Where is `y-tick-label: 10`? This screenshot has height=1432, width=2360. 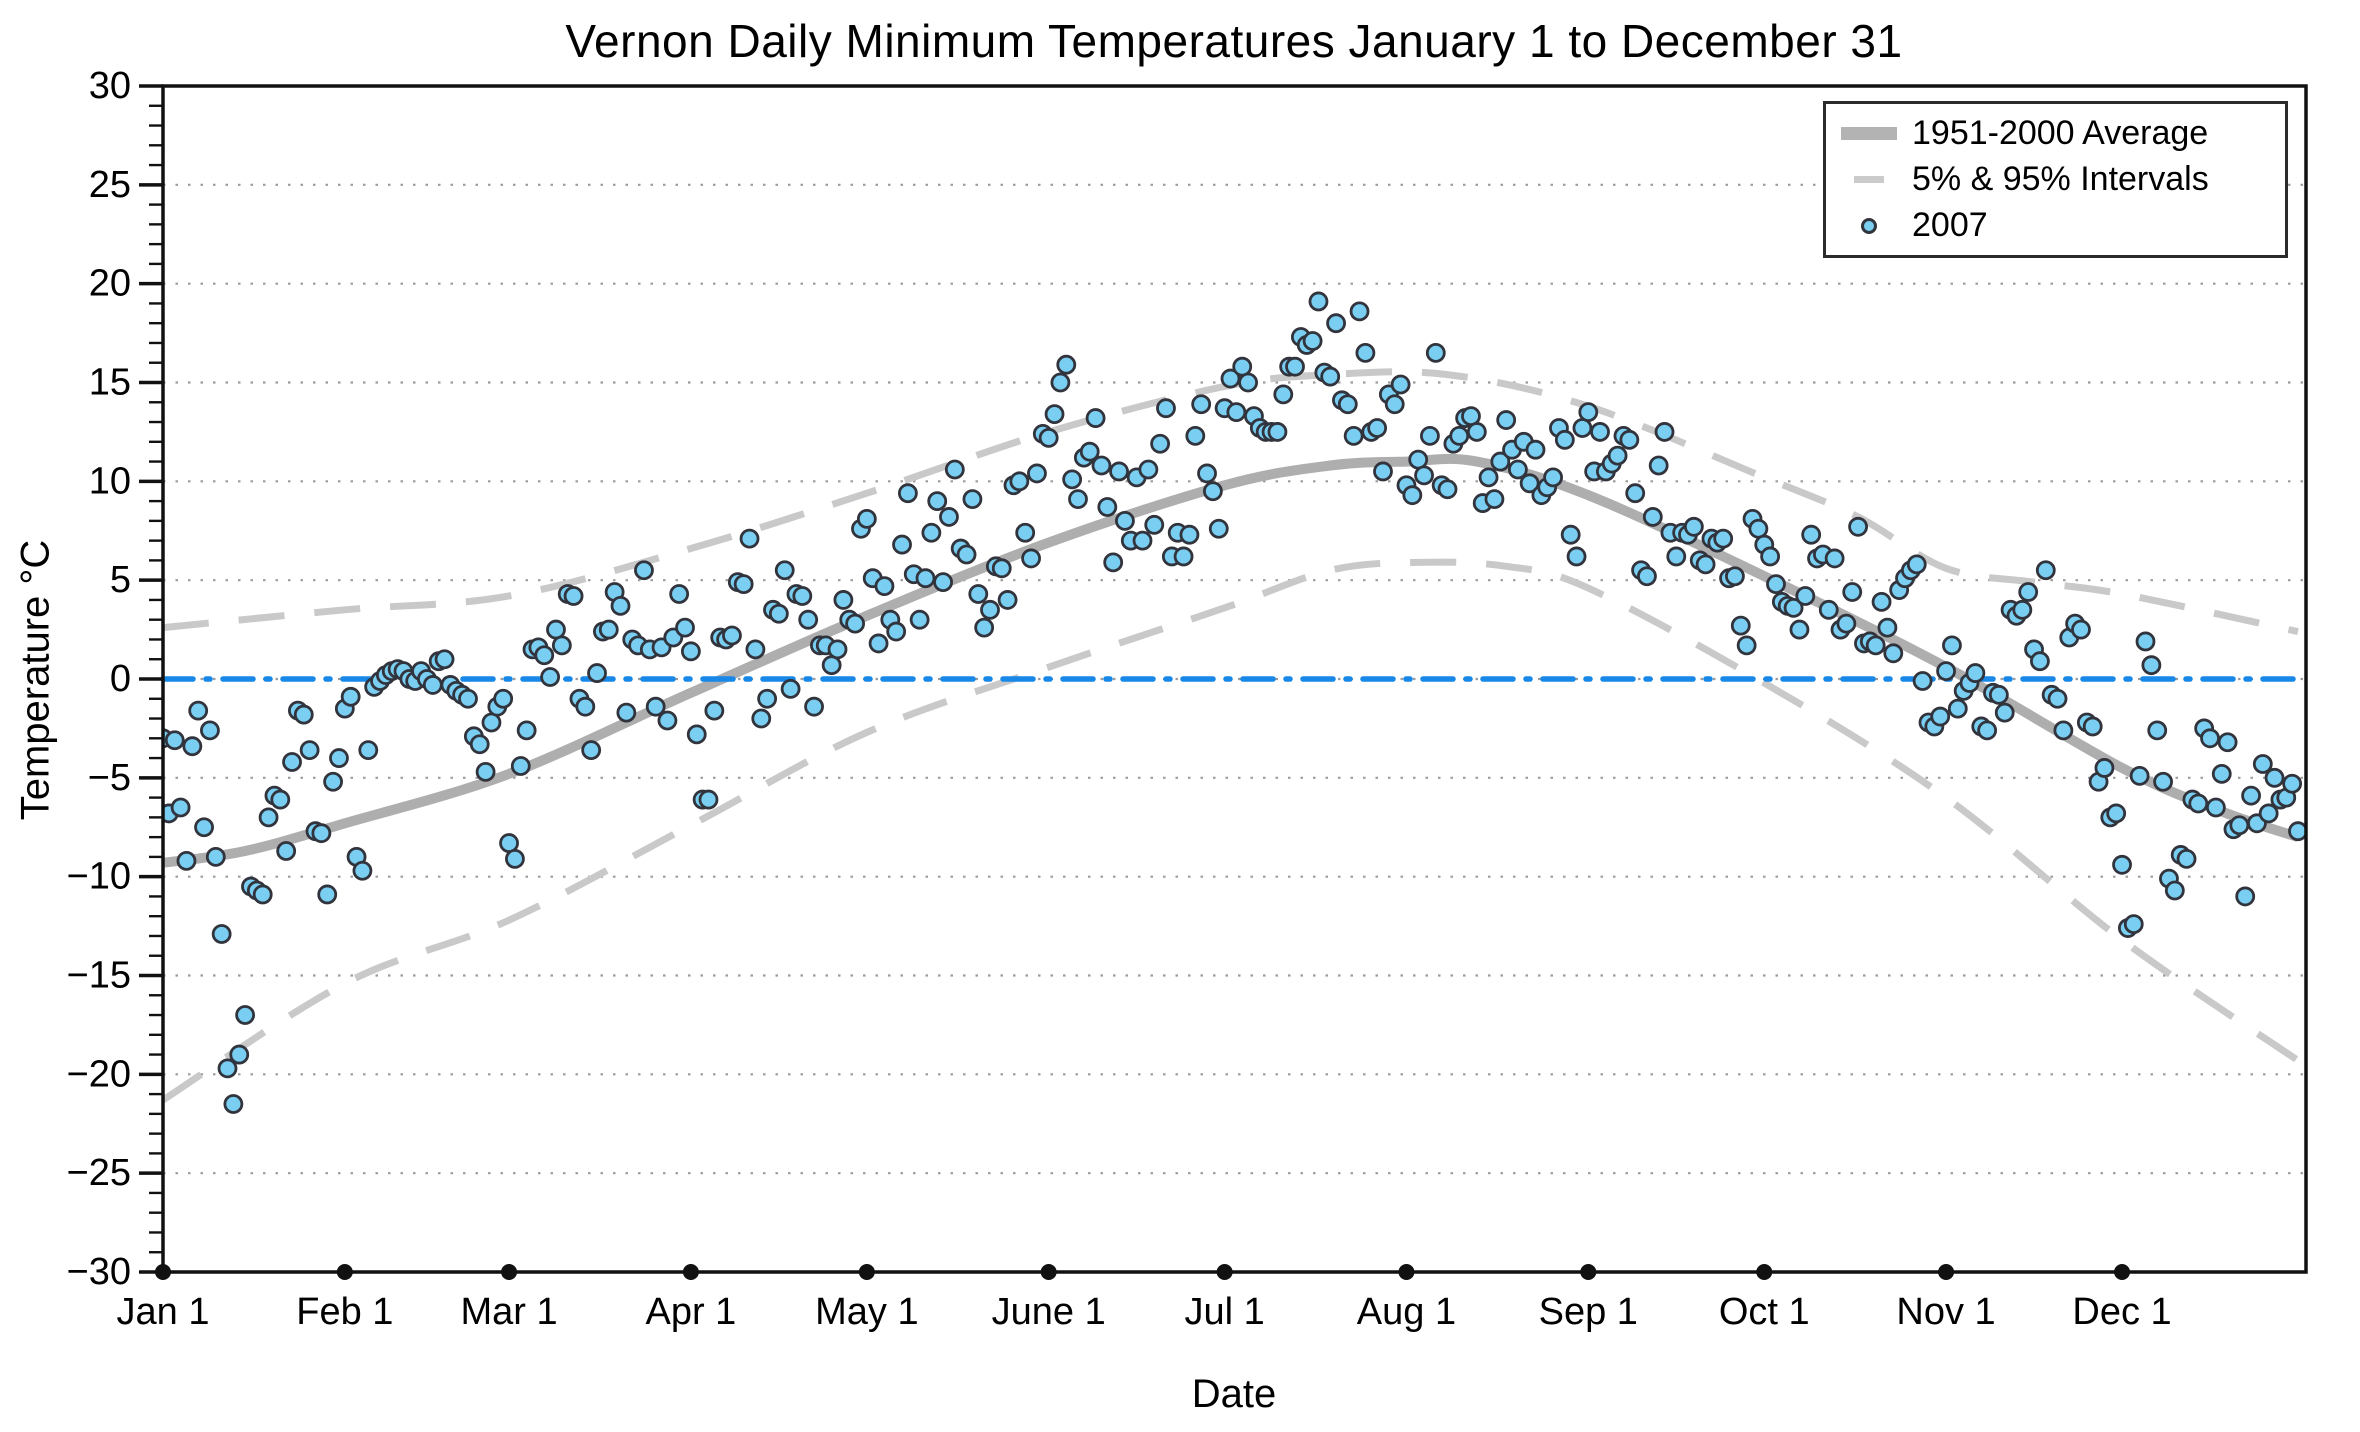 y-tick-label: 10 is located at coordinates (110, 481).